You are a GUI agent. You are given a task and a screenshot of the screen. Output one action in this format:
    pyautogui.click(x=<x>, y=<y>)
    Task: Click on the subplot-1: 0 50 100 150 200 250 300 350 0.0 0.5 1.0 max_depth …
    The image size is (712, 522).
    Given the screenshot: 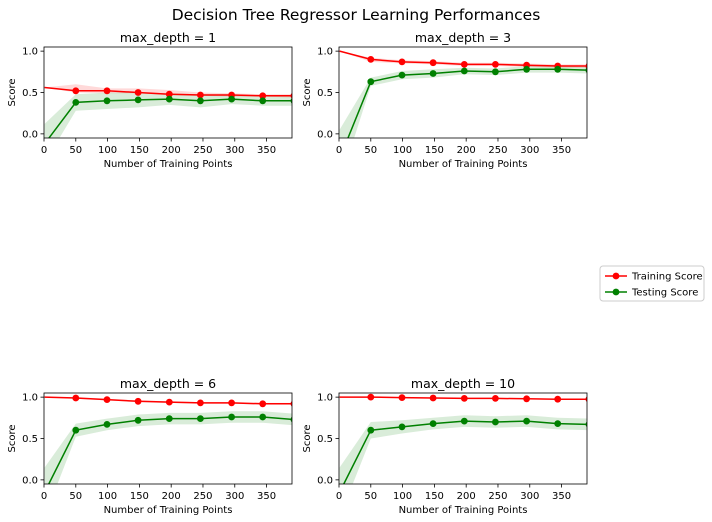 What is the action you would take?
    pyautogui.click(x=150, y=100)
    